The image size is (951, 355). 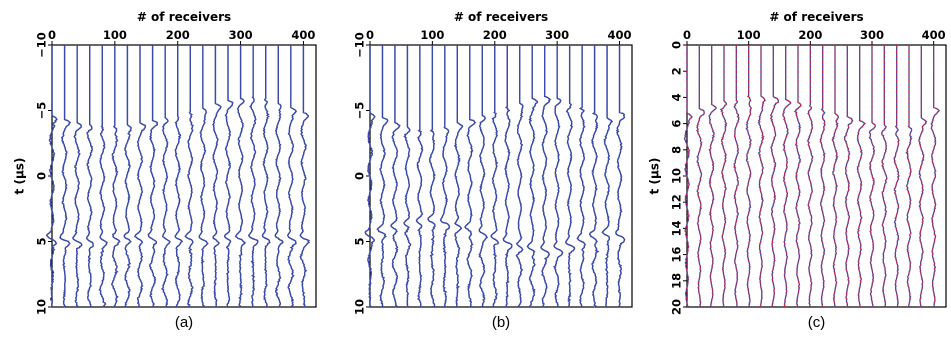 I want to click on y-tick-label: 18, so click(x=677, y=281).